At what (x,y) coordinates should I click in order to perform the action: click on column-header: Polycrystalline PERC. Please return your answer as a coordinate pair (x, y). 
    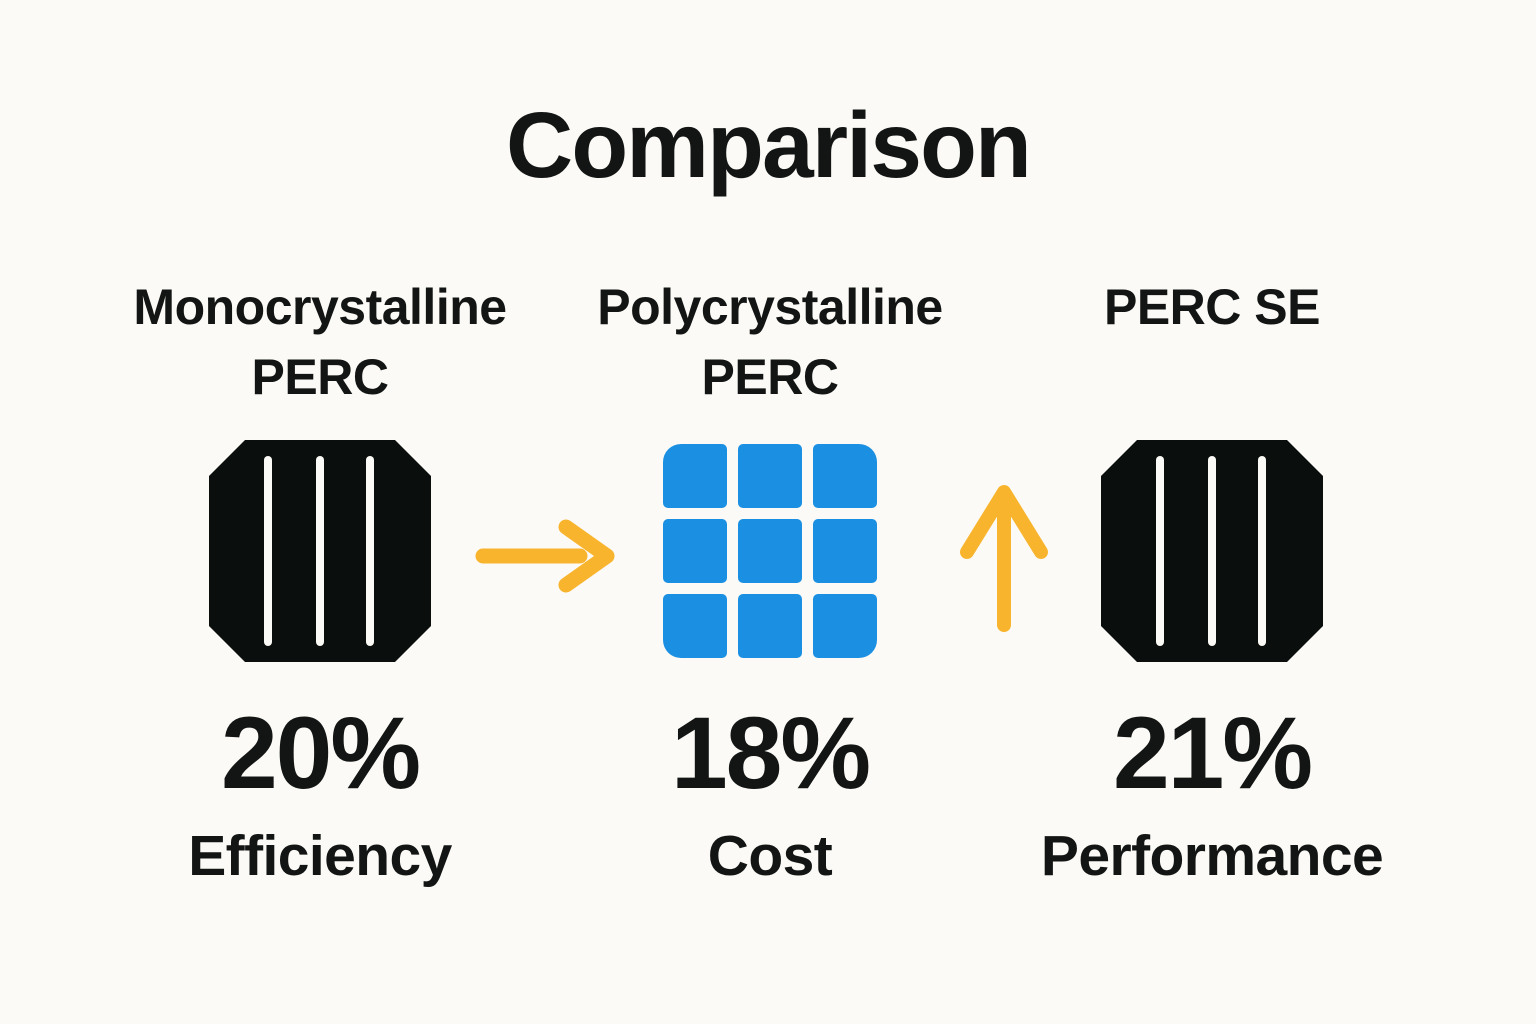
    Looking at the image, I should click on (770, 342).